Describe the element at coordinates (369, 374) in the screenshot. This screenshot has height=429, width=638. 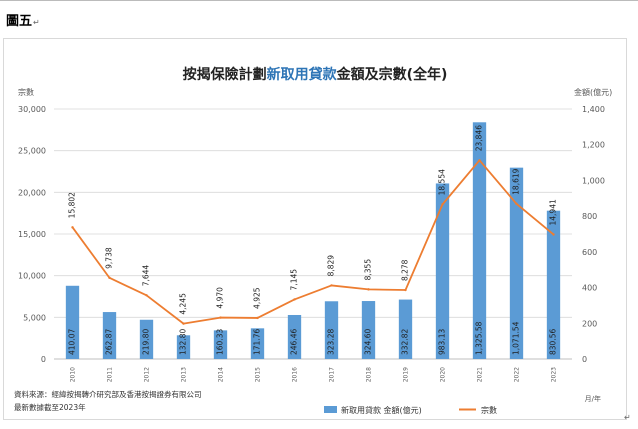
I see `category-label: 2018` at that location.